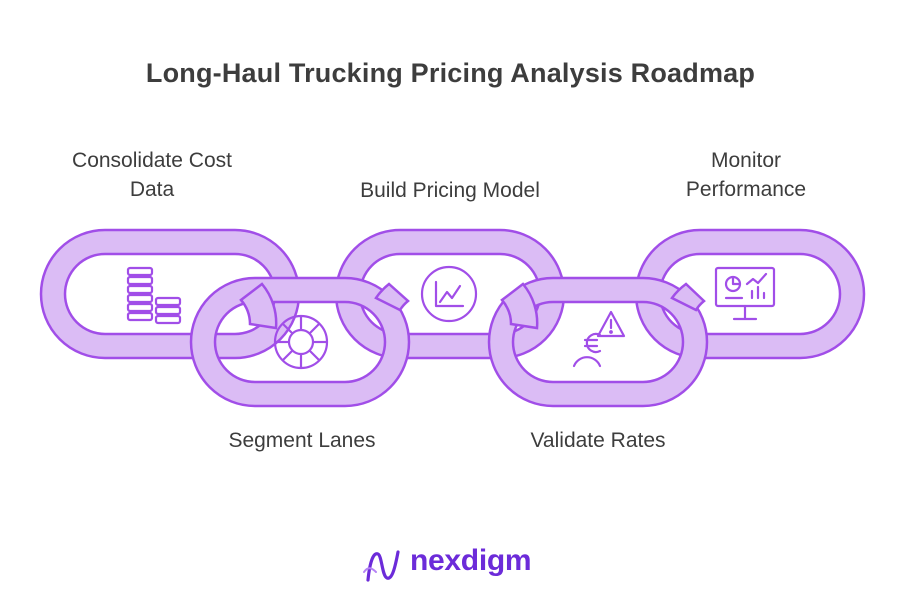  I want to click on step-label-line: Build Pricing Model, so click(450, 190).